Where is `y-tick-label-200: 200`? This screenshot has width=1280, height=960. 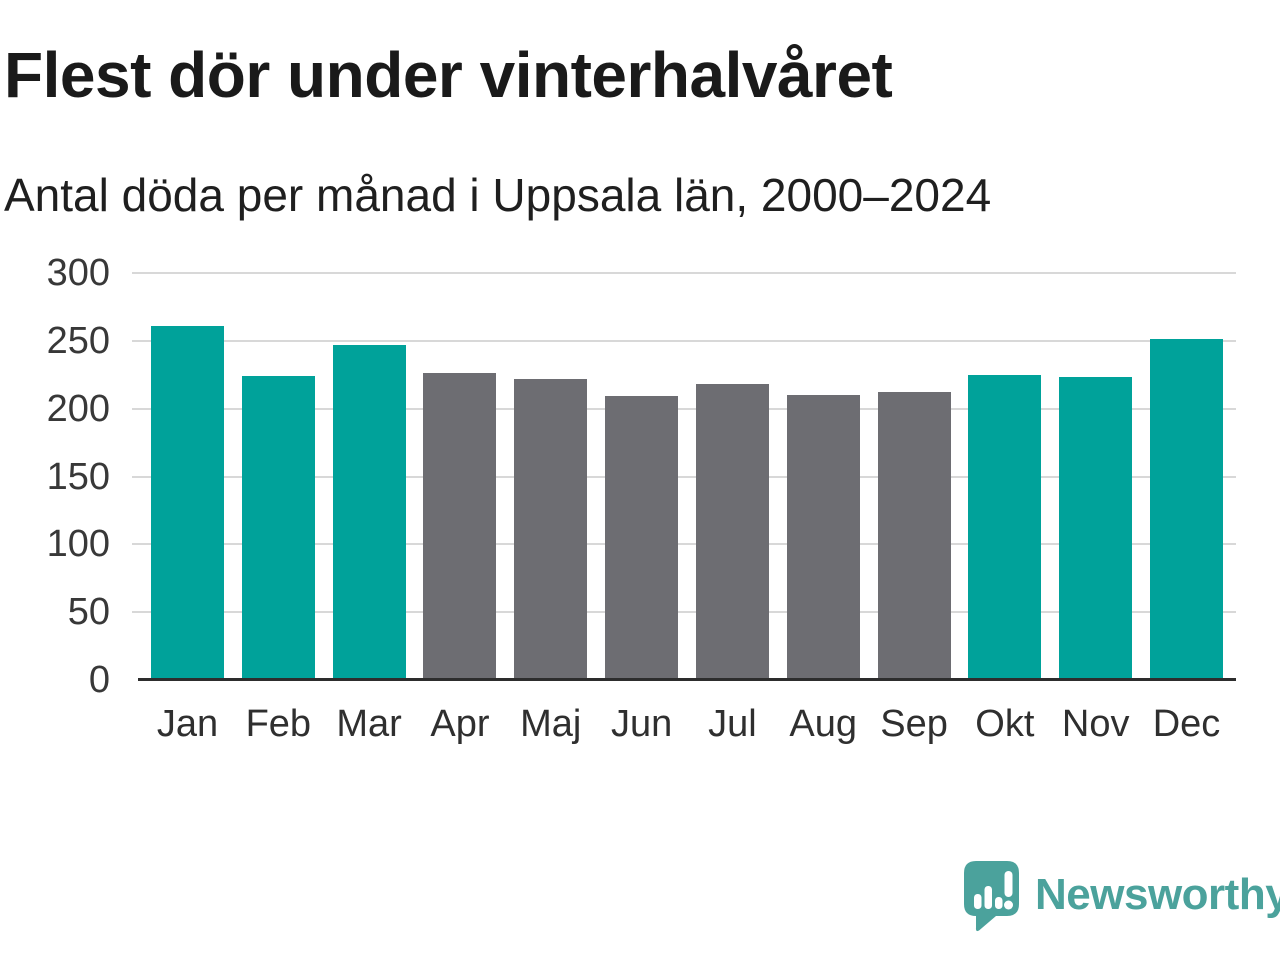 y-tick-label-200: 200 is located at coordinates (78, 408).